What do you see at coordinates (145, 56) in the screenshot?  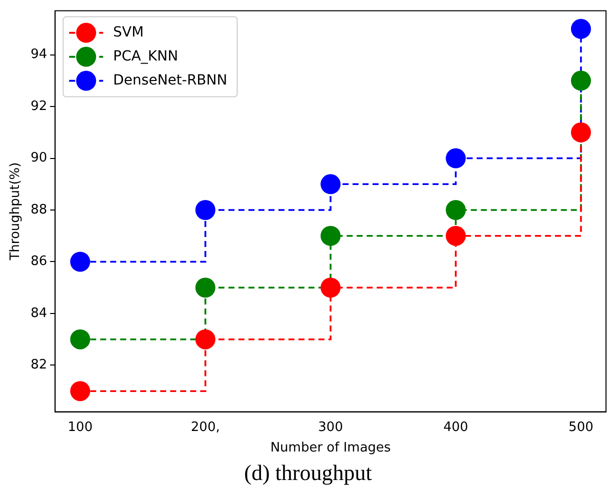 I see `legend-label: PCA_KNN` at bounding box center [145, 56].